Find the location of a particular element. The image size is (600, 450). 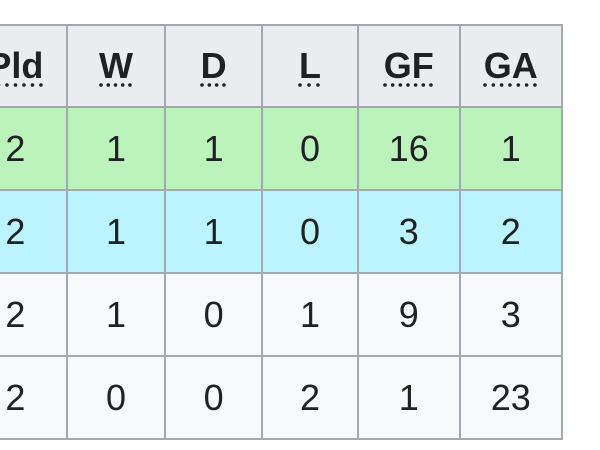

cell-ga: 2 is located at coordinates (511, 231).